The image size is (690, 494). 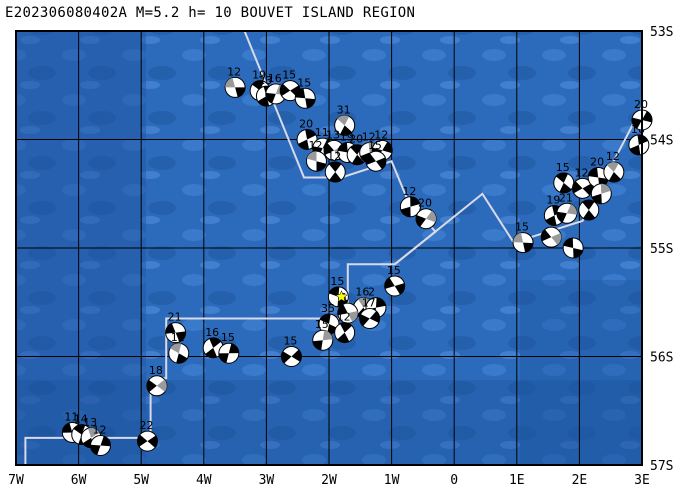 What do you see at coordinates (454, 480) in the screenshot?
I see `longitude-label: 0` at bounding box center [454, 480].